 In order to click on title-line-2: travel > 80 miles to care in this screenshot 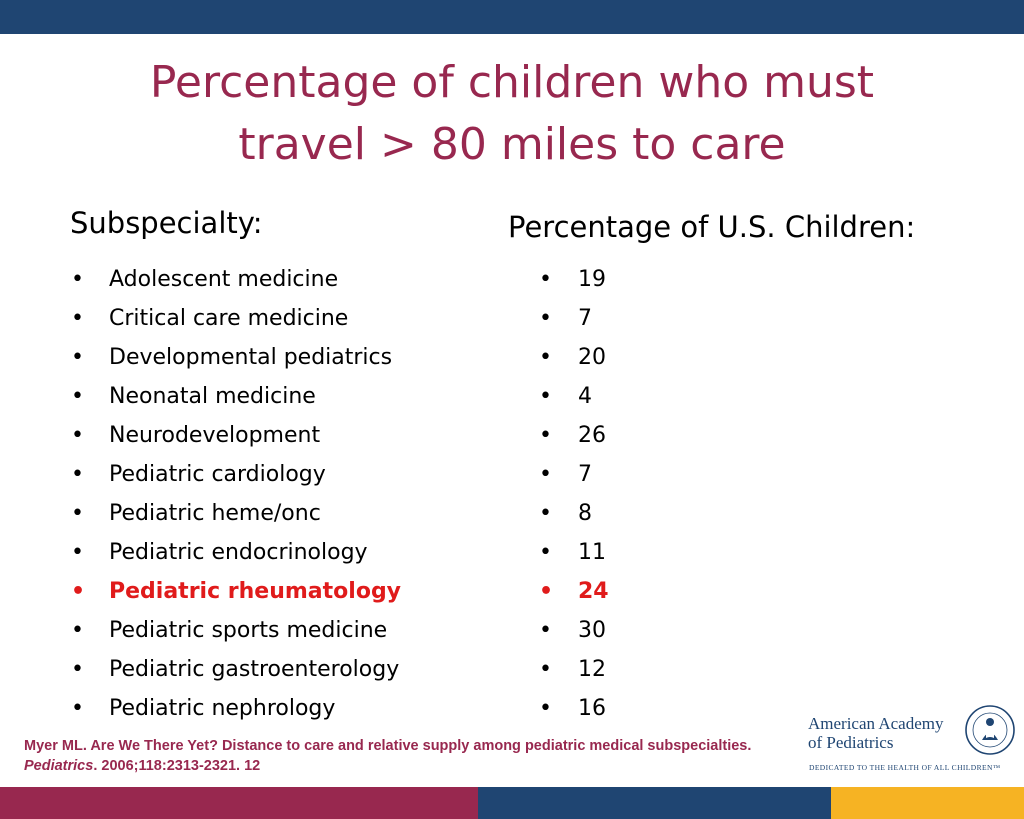, I will do `click(512, 144)`.